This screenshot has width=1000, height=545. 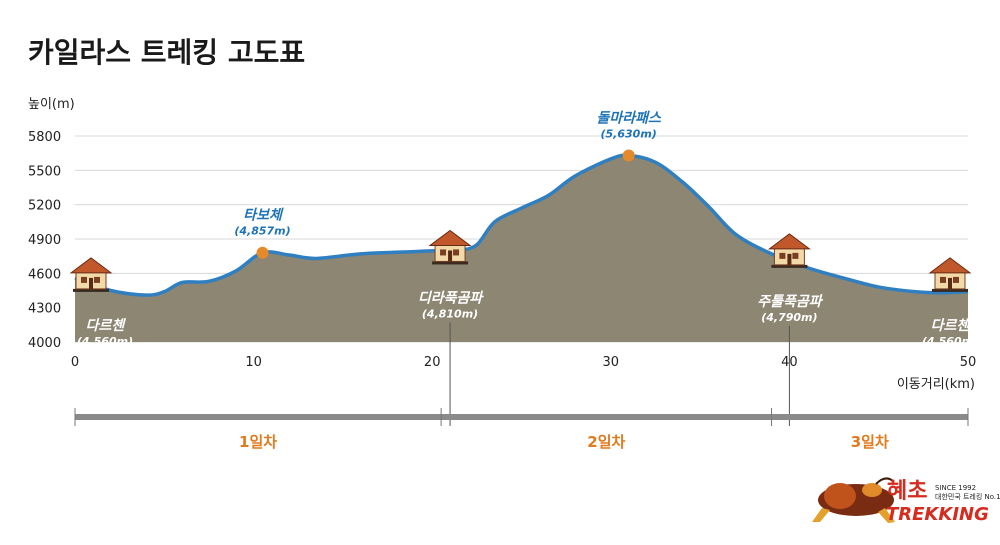 What do you see at coordinates (629, 133) in the screenshot?
I see `waypoint-altitude: (5,630m)` at bounding box center [629, 133].